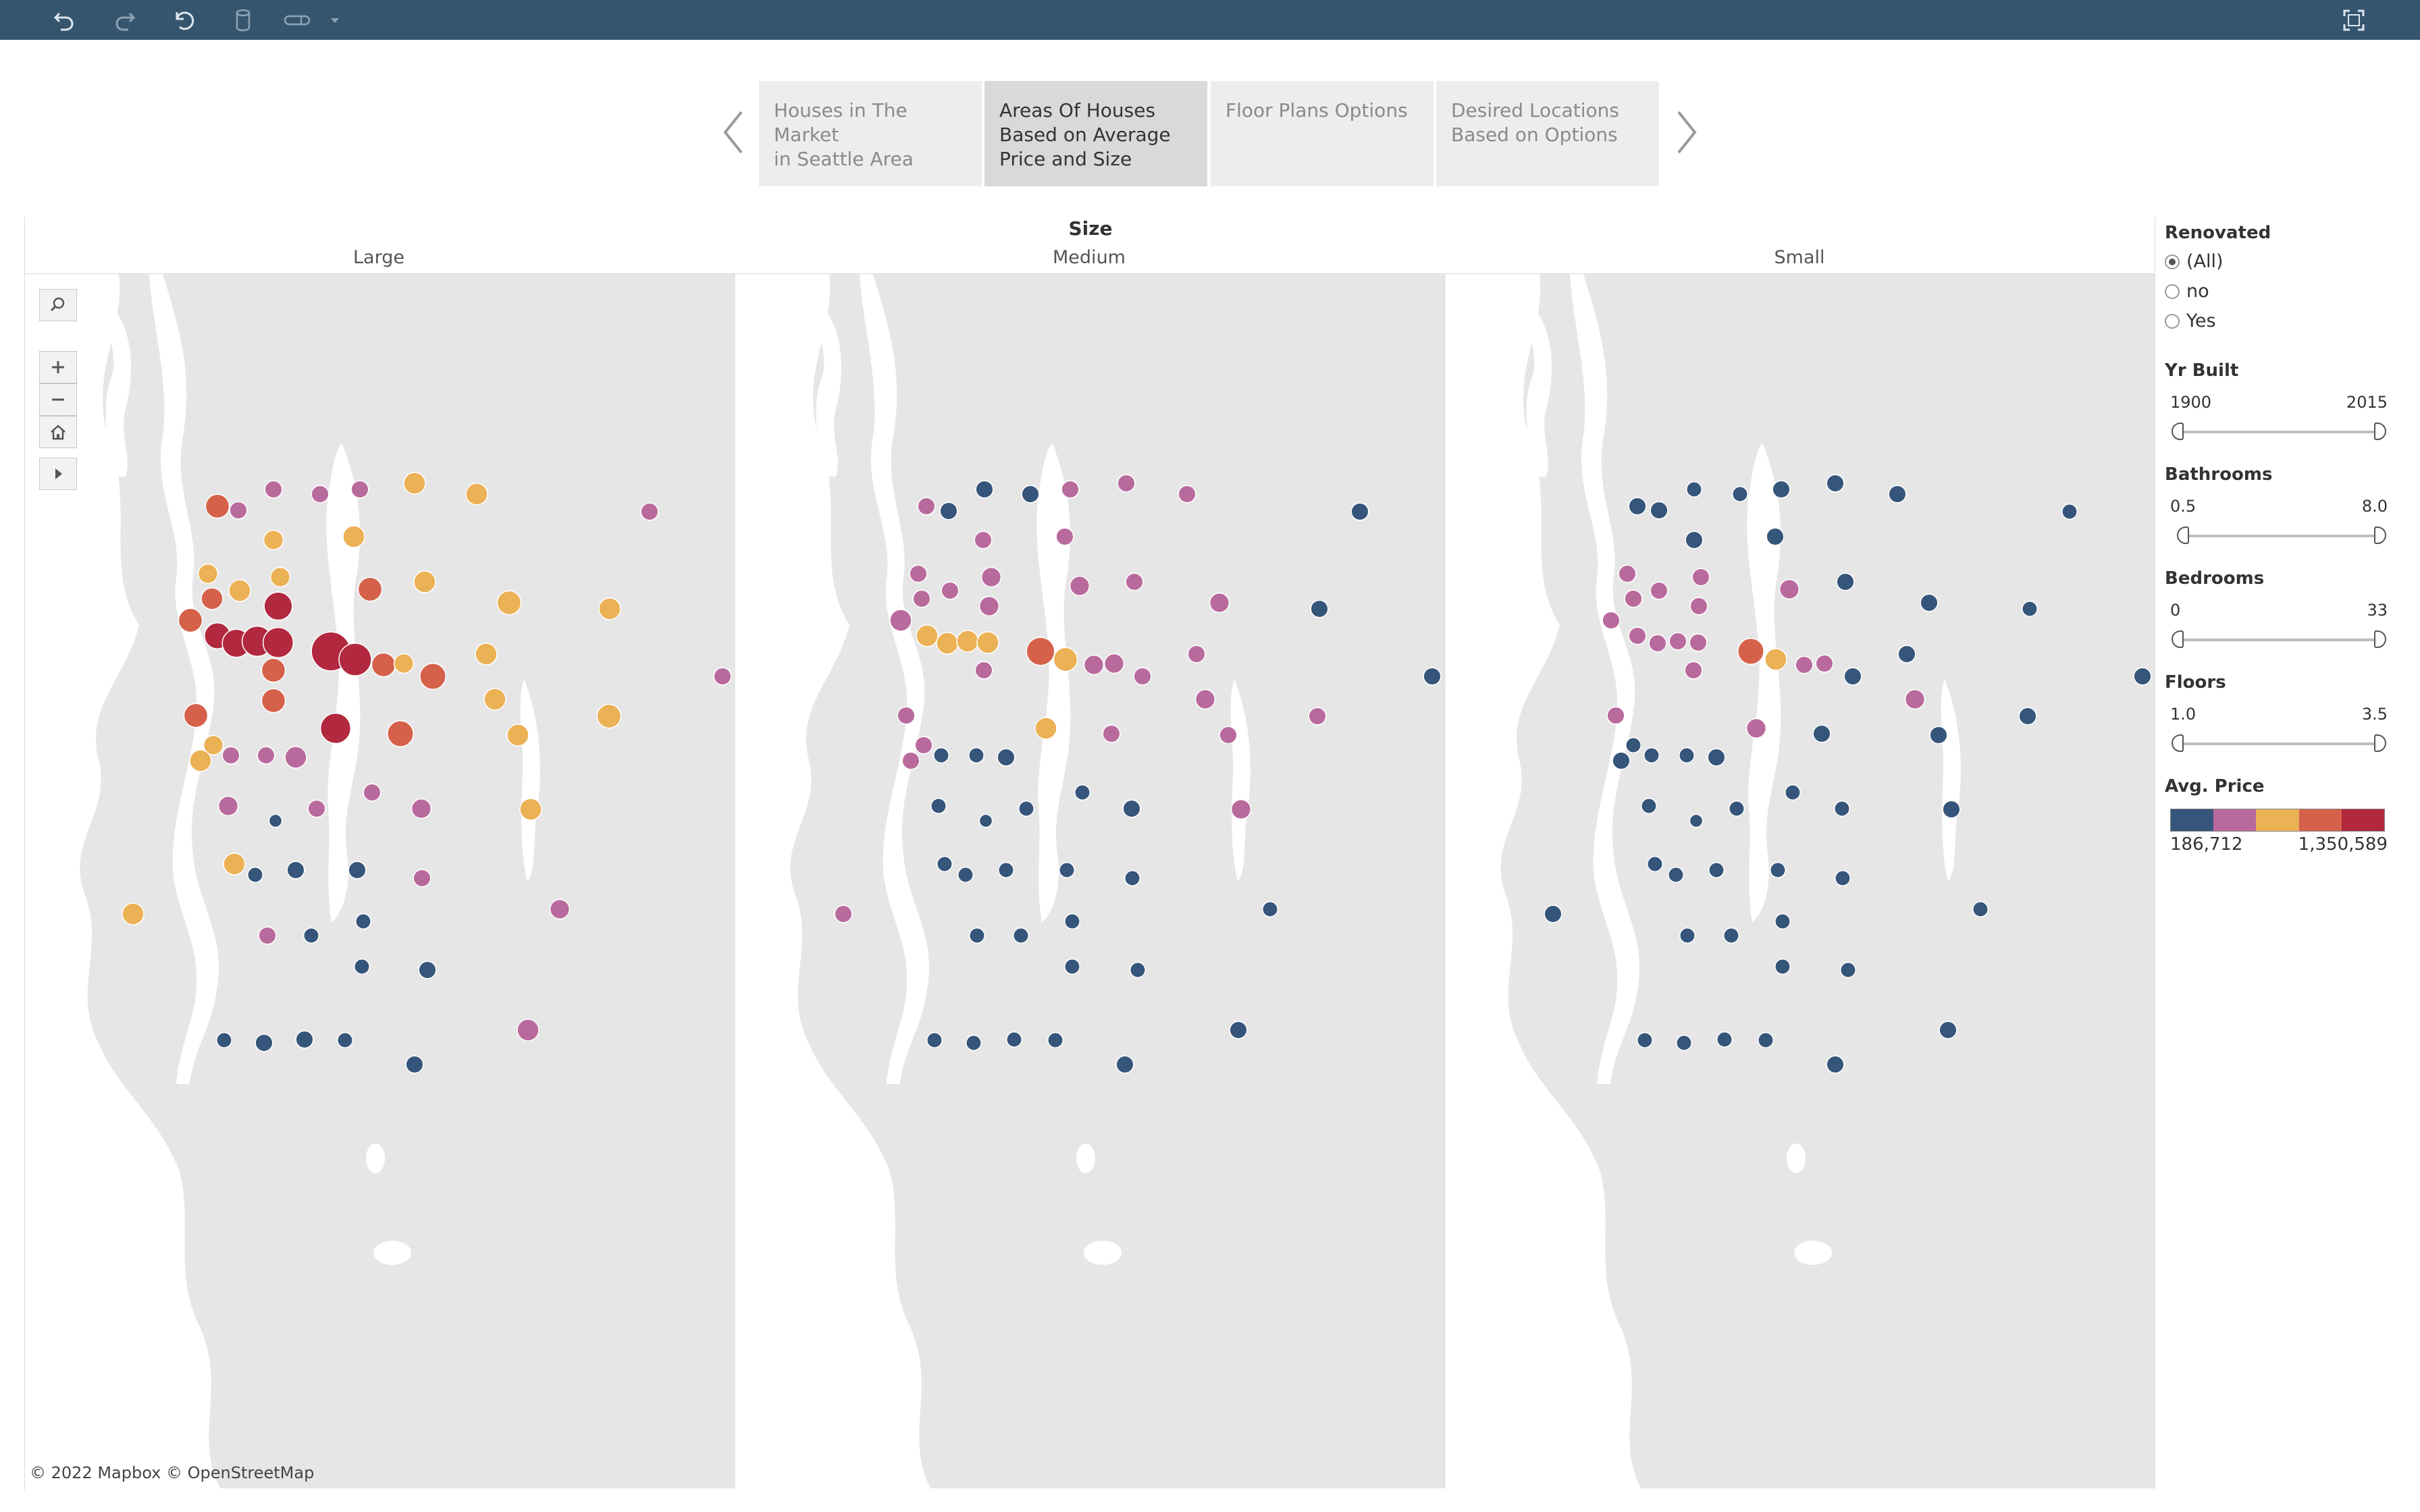 The image size is (2420, 1512). I want to click on story-prev-arrow-icon, so click(733, 132).